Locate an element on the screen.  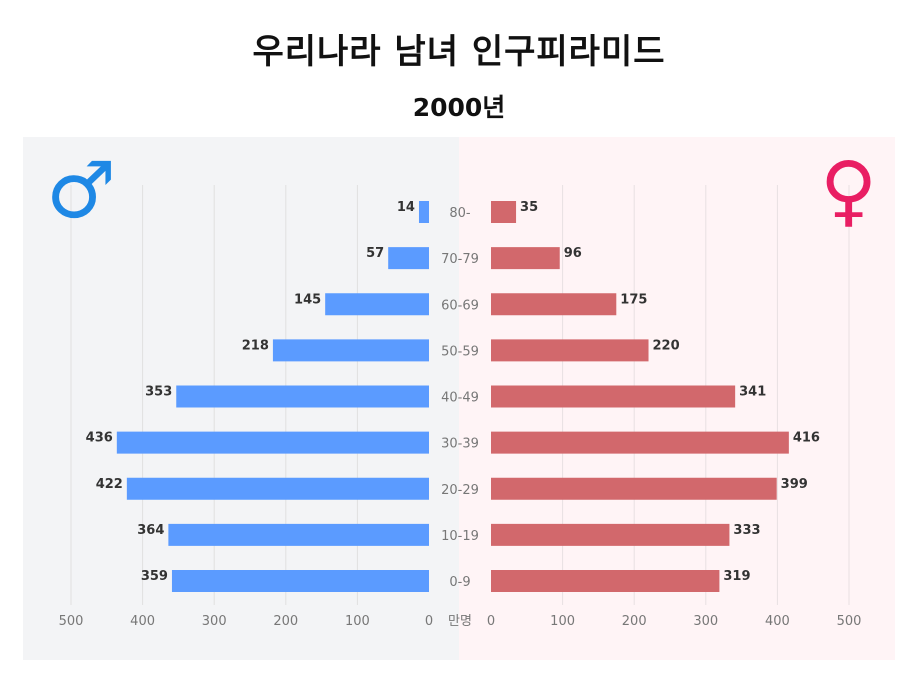
female-axis-tick-label: 100 is located at coordinates (562, 621).